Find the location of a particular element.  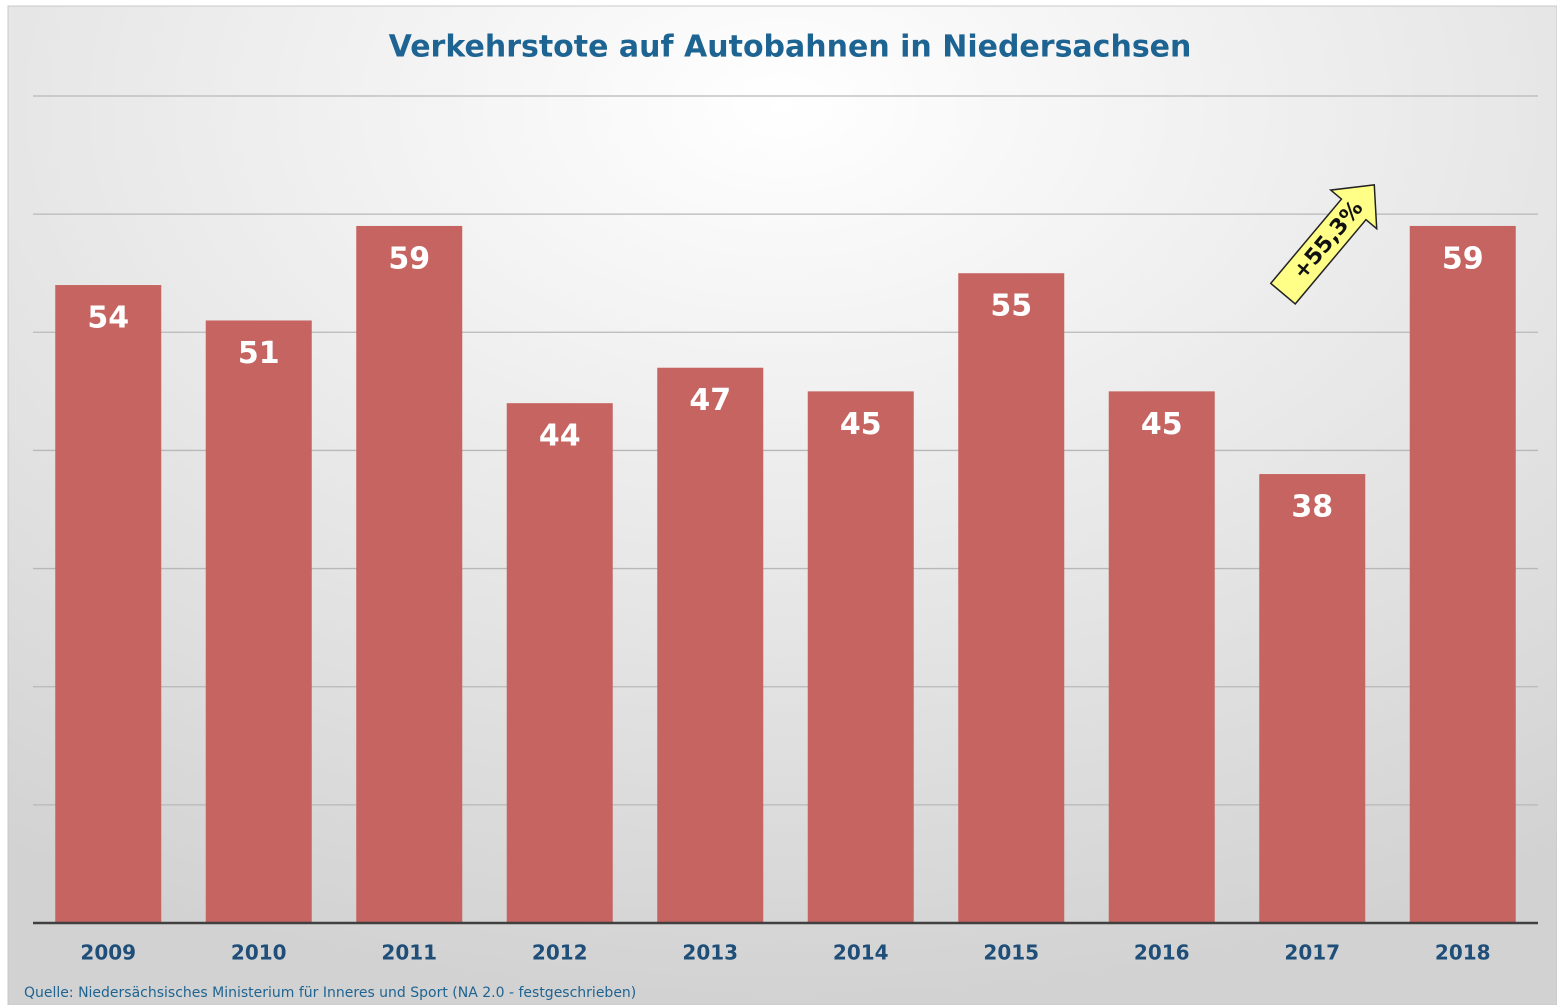

x-tick-label: 2014 is located at coordinates (861, 953).